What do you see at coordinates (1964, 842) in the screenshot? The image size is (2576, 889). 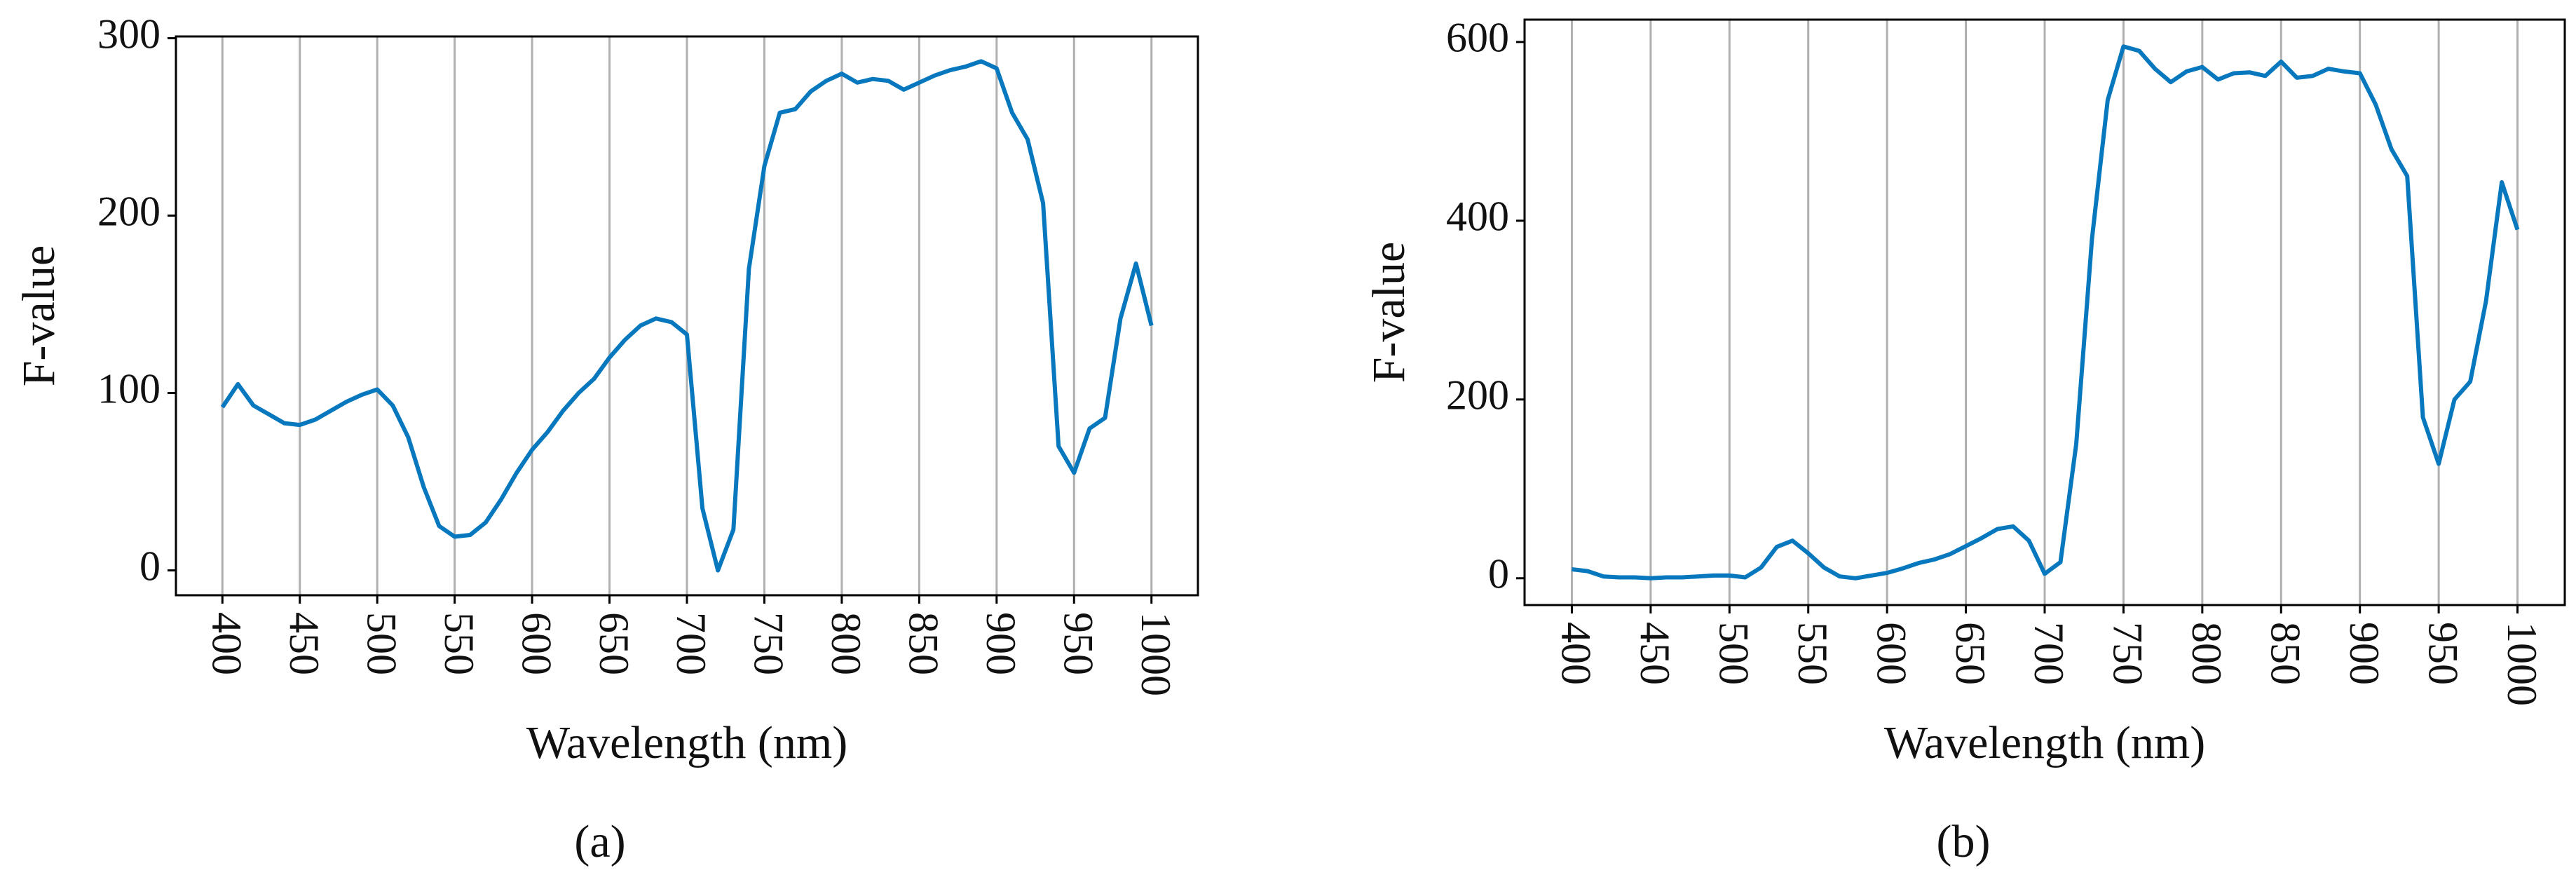 I see `caption: (b)` at bounding box center [1964, 842].